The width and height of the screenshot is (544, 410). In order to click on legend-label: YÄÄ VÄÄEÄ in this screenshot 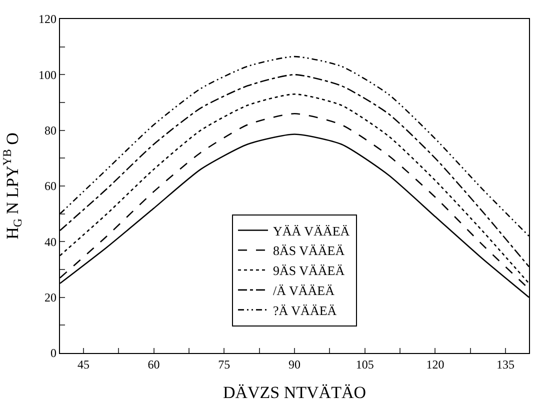, I will do `click(311, 230)`.